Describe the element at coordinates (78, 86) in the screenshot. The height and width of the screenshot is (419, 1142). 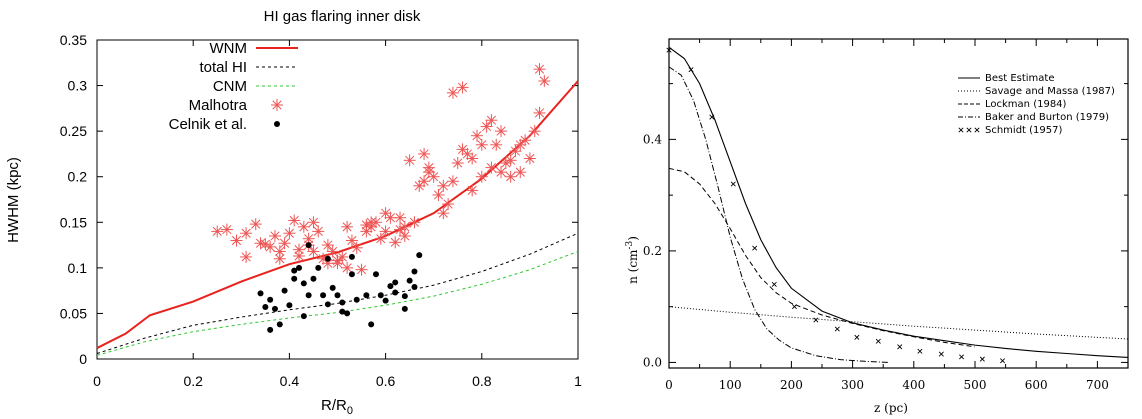
I see `left-y-tick-label: 0.3` at that location.